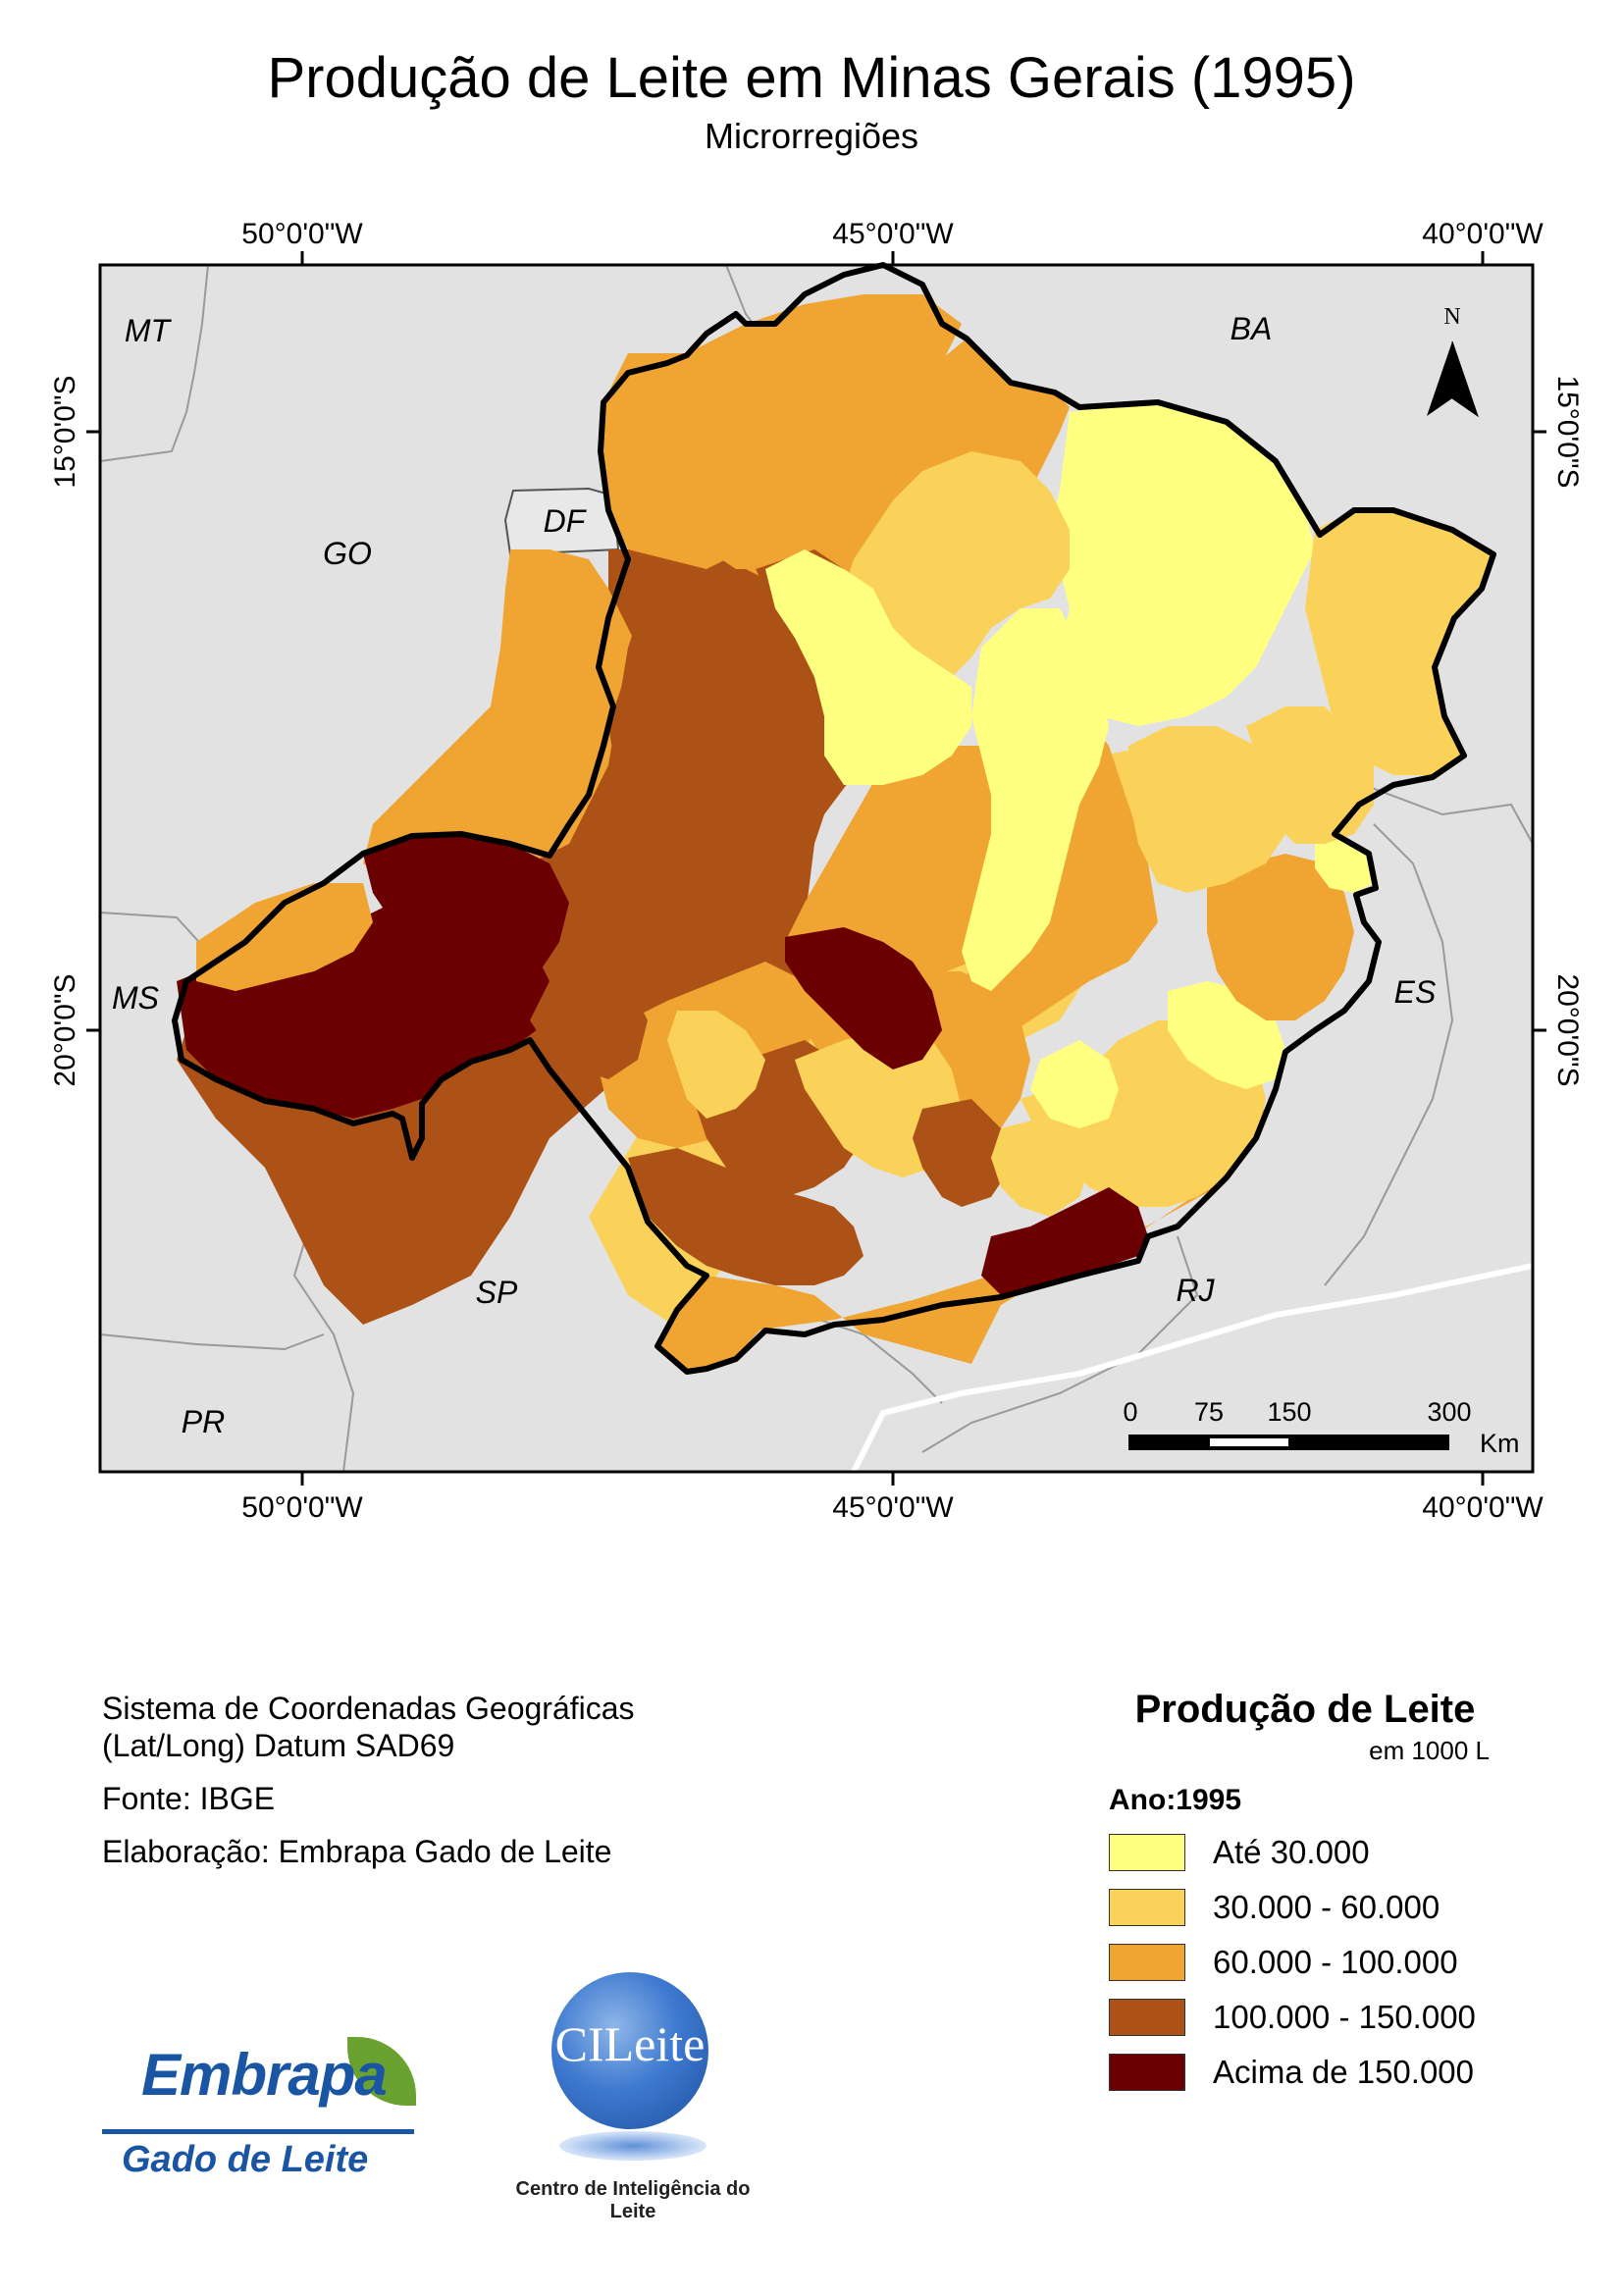  Describe the element at coordinates (1249, 1442) in the screenshot. I see `scale-bar-white-segment` at that location.